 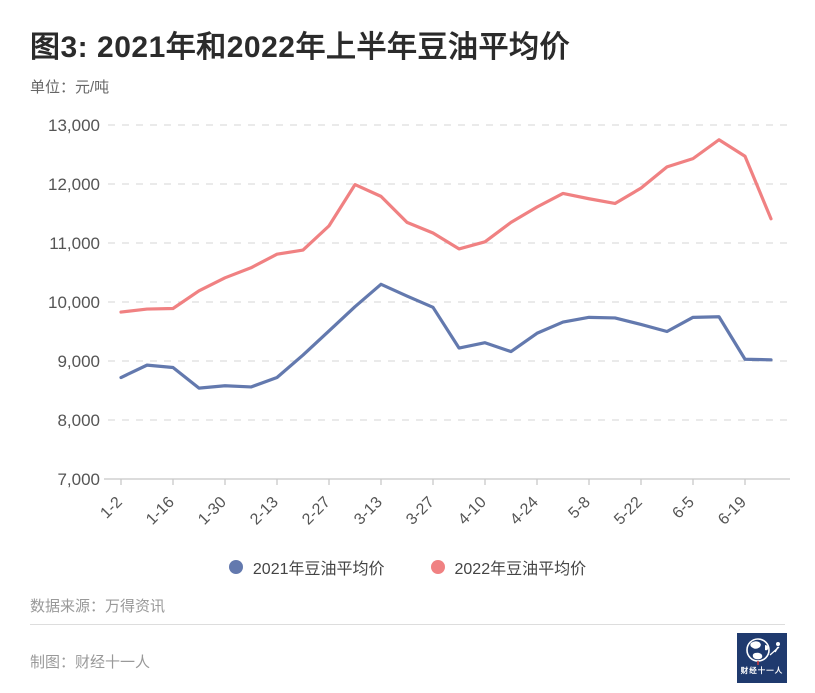 I want to click on x-tick-label: 3-27, so click(x=420, y=511).